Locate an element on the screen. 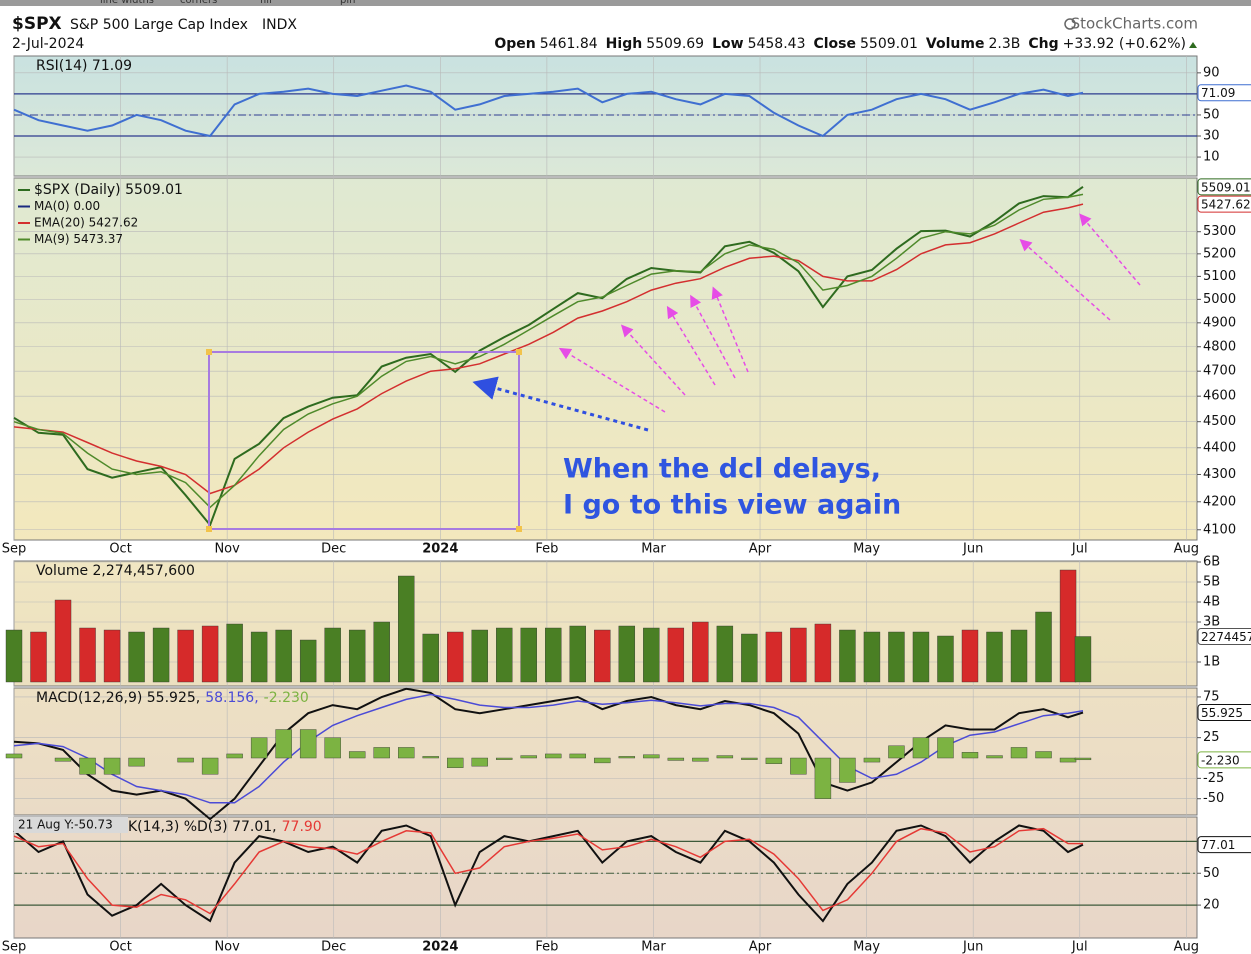 The width and height of the screenshot is (1251, 954). y-tick-label: 4100 is located at coordinates (1219, 529).